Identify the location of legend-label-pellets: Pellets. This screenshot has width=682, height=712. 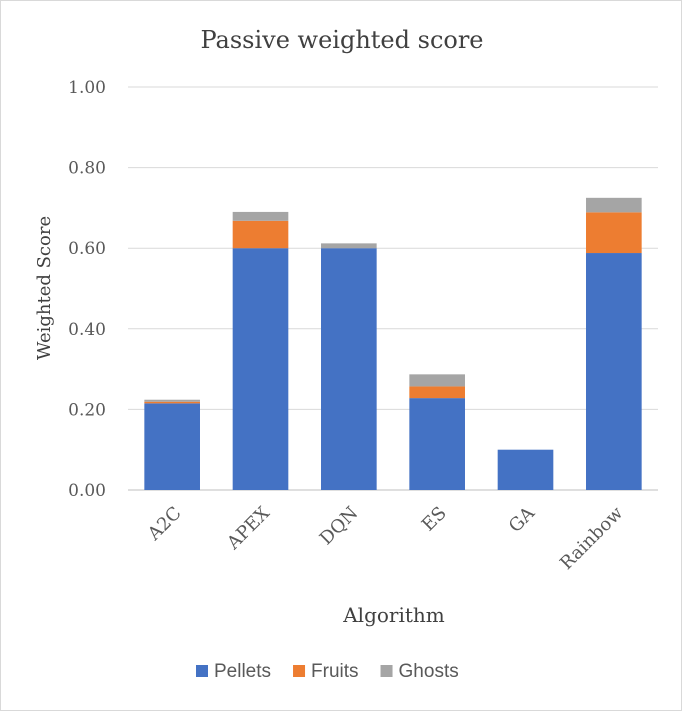
(242, 671).